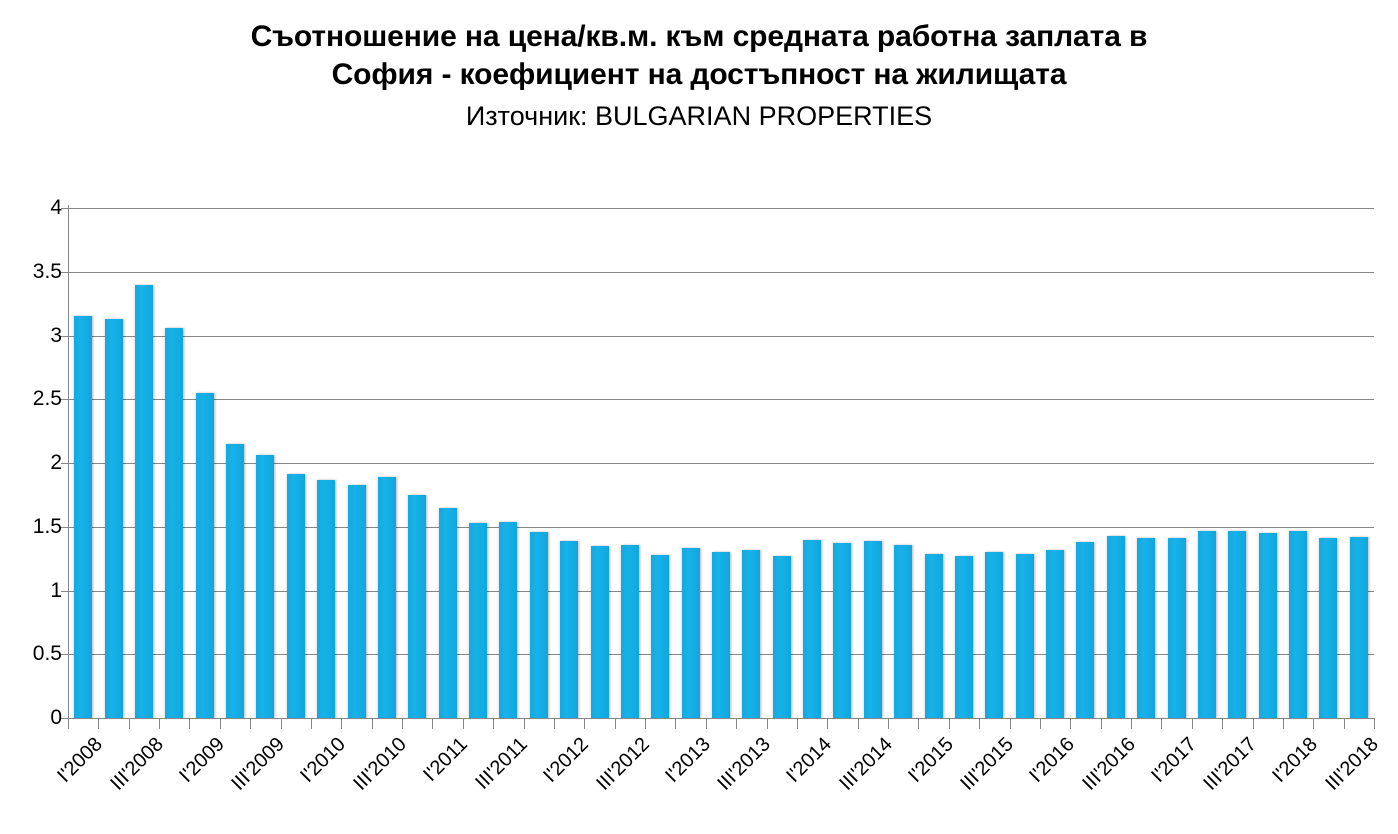  Describe the element at coordinates (930, 760) in the screenshot. I see `x-axis-tick-label: I'2015` at that location.